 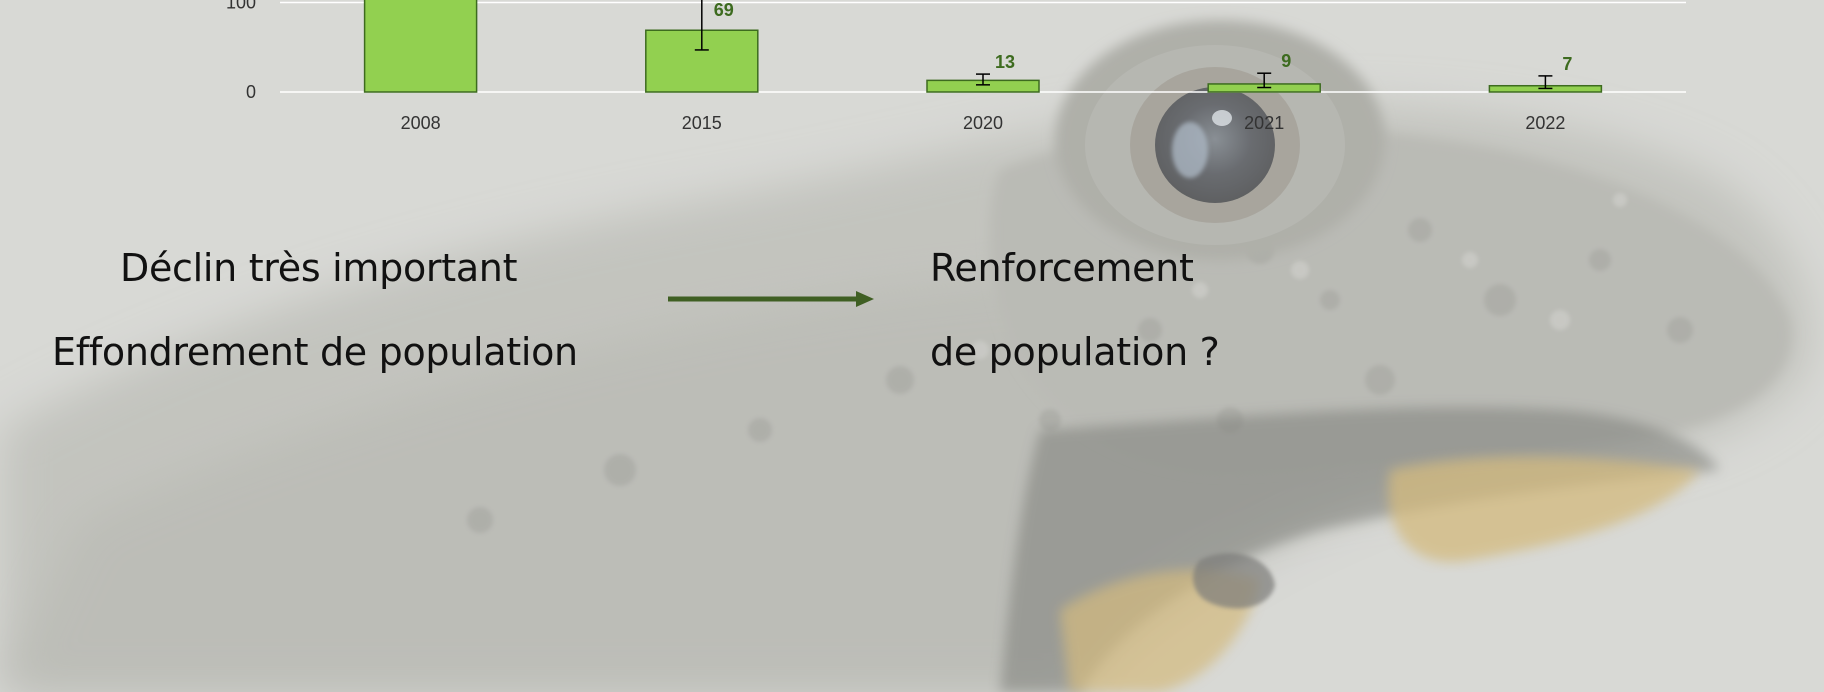 What do you see at coordinates (319, 268) in the screenshot?
I see `left-text-line-1: Déclin très important` at bounding box center [319, 268].